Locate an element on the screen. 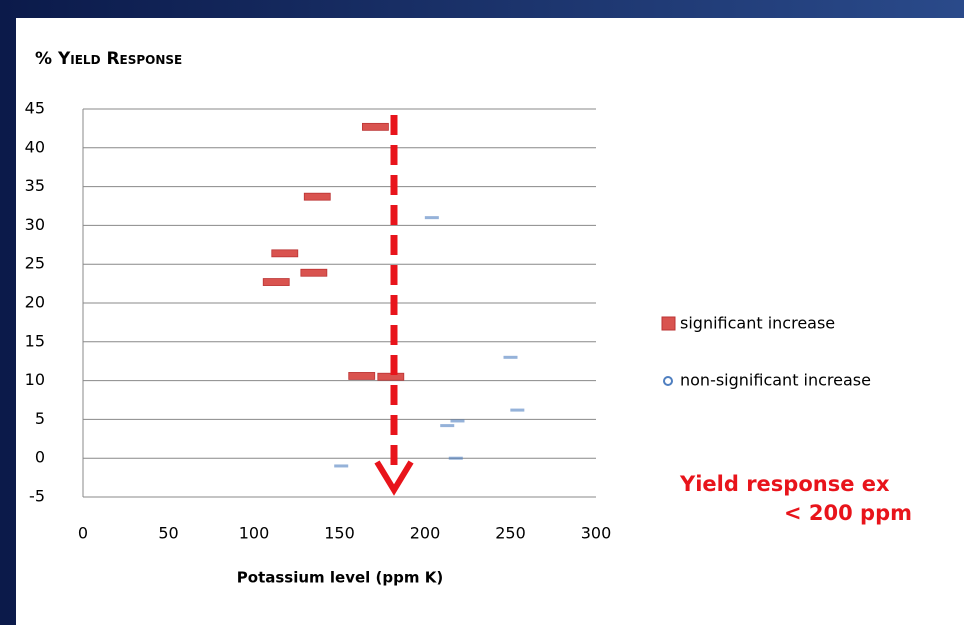  x-tick-label: 100 is located at coordinates (254, 533).